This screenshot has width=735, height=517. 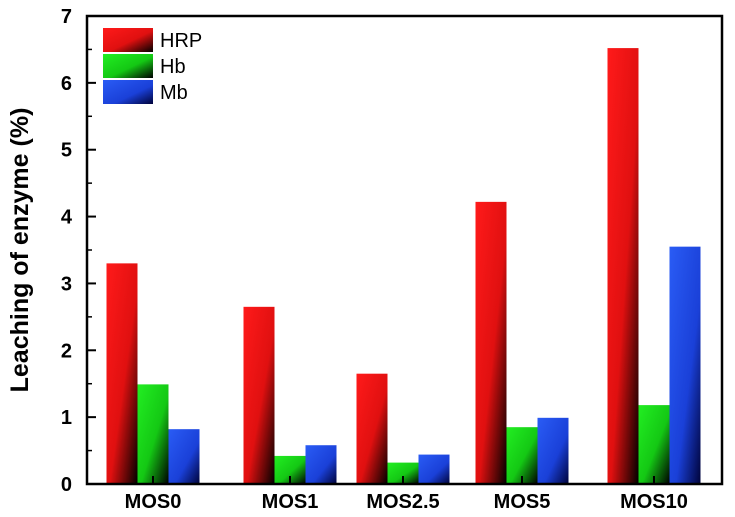 What do you see at coordinates (66, 17) in the screenshot?
I see `y-tick-label: 7` at bounding box center [66, 17].